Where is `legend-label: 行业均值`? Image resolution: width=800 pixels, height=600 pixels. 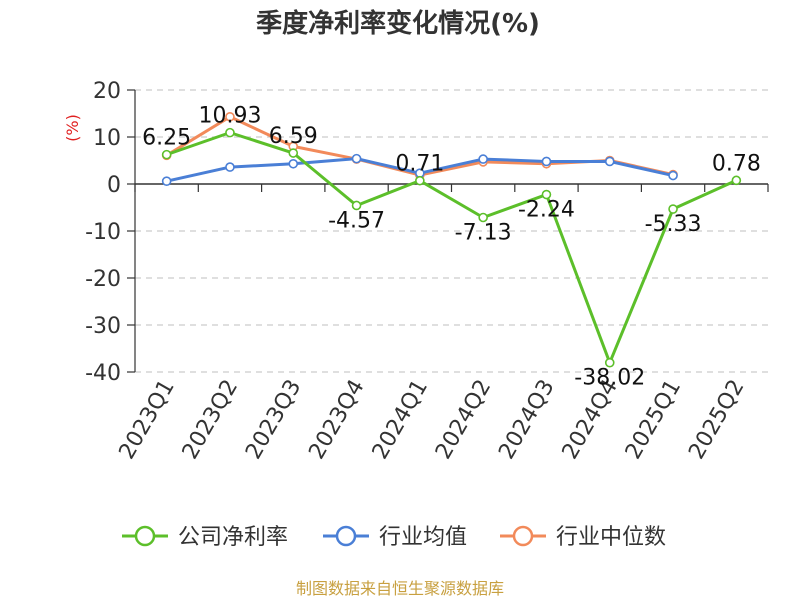 legend-label: 行业均值 is located at coordinates (423, 537).